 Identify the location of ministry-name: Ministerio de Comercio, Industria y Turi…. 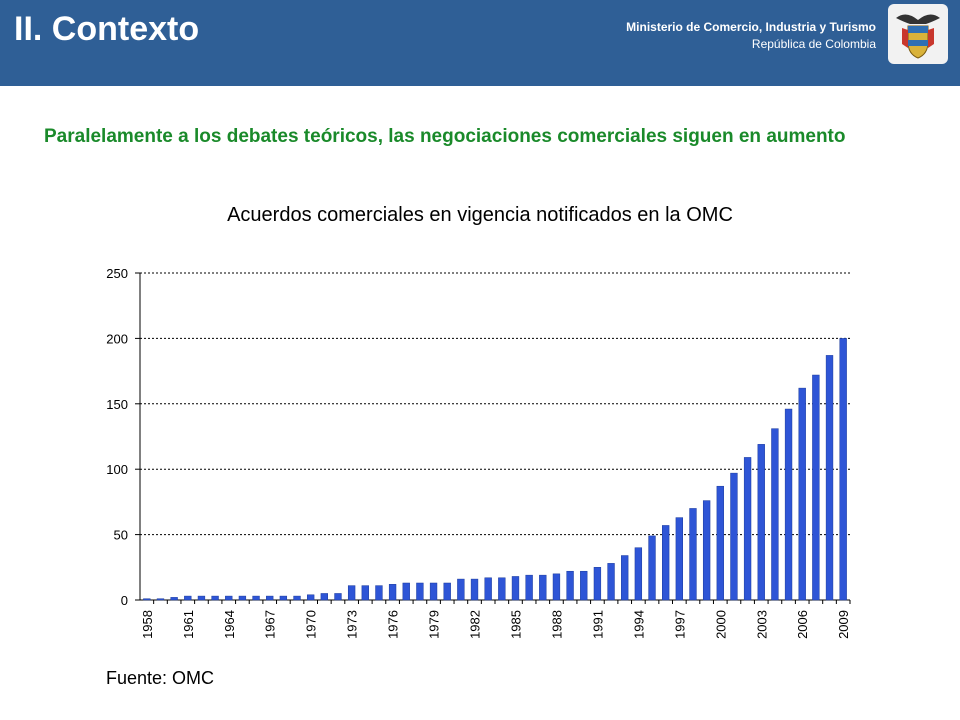
(751, 35).